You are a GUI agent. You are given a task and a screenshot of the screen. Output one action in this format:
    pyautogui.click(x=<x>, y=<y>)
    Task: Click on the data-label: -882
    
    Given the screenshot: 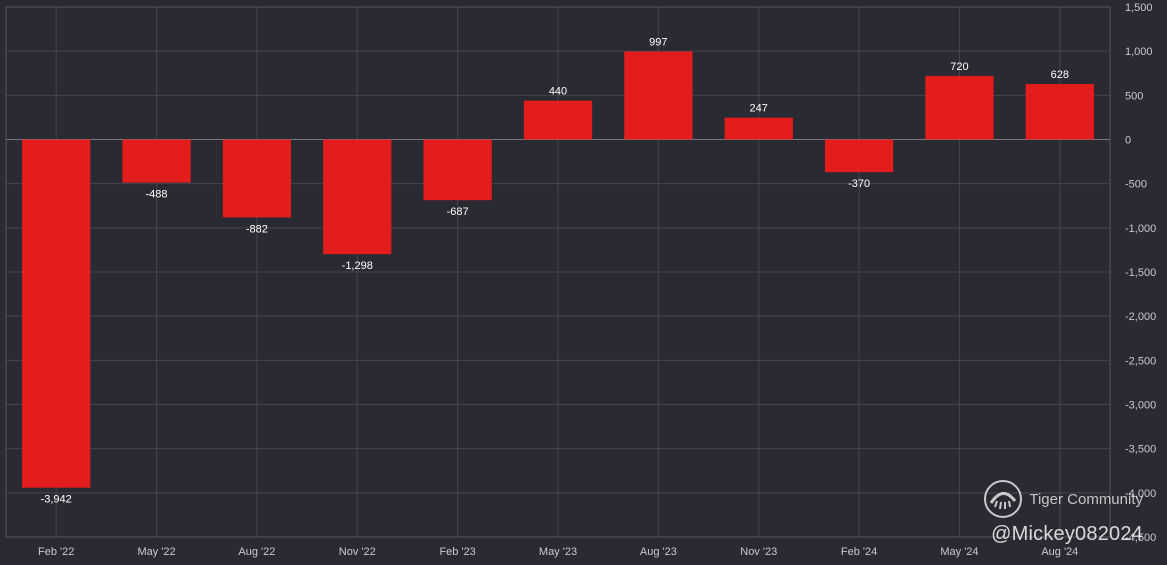 What is the action you would take?
    pyautogui.click(x=257, y=229)
    